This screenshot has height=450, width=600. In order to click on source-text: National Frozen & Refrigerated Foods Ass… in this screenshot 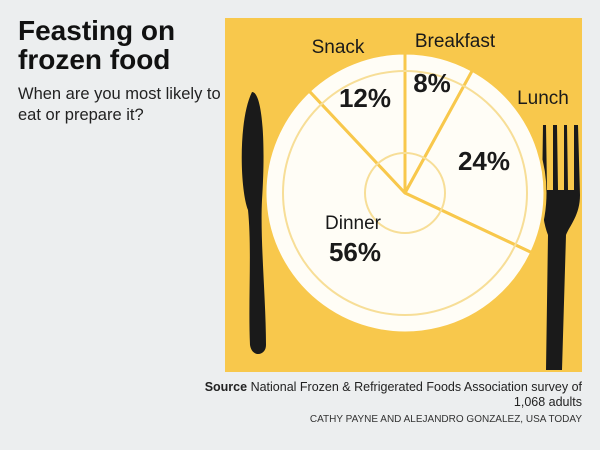, I will do `click(416, 394)`.